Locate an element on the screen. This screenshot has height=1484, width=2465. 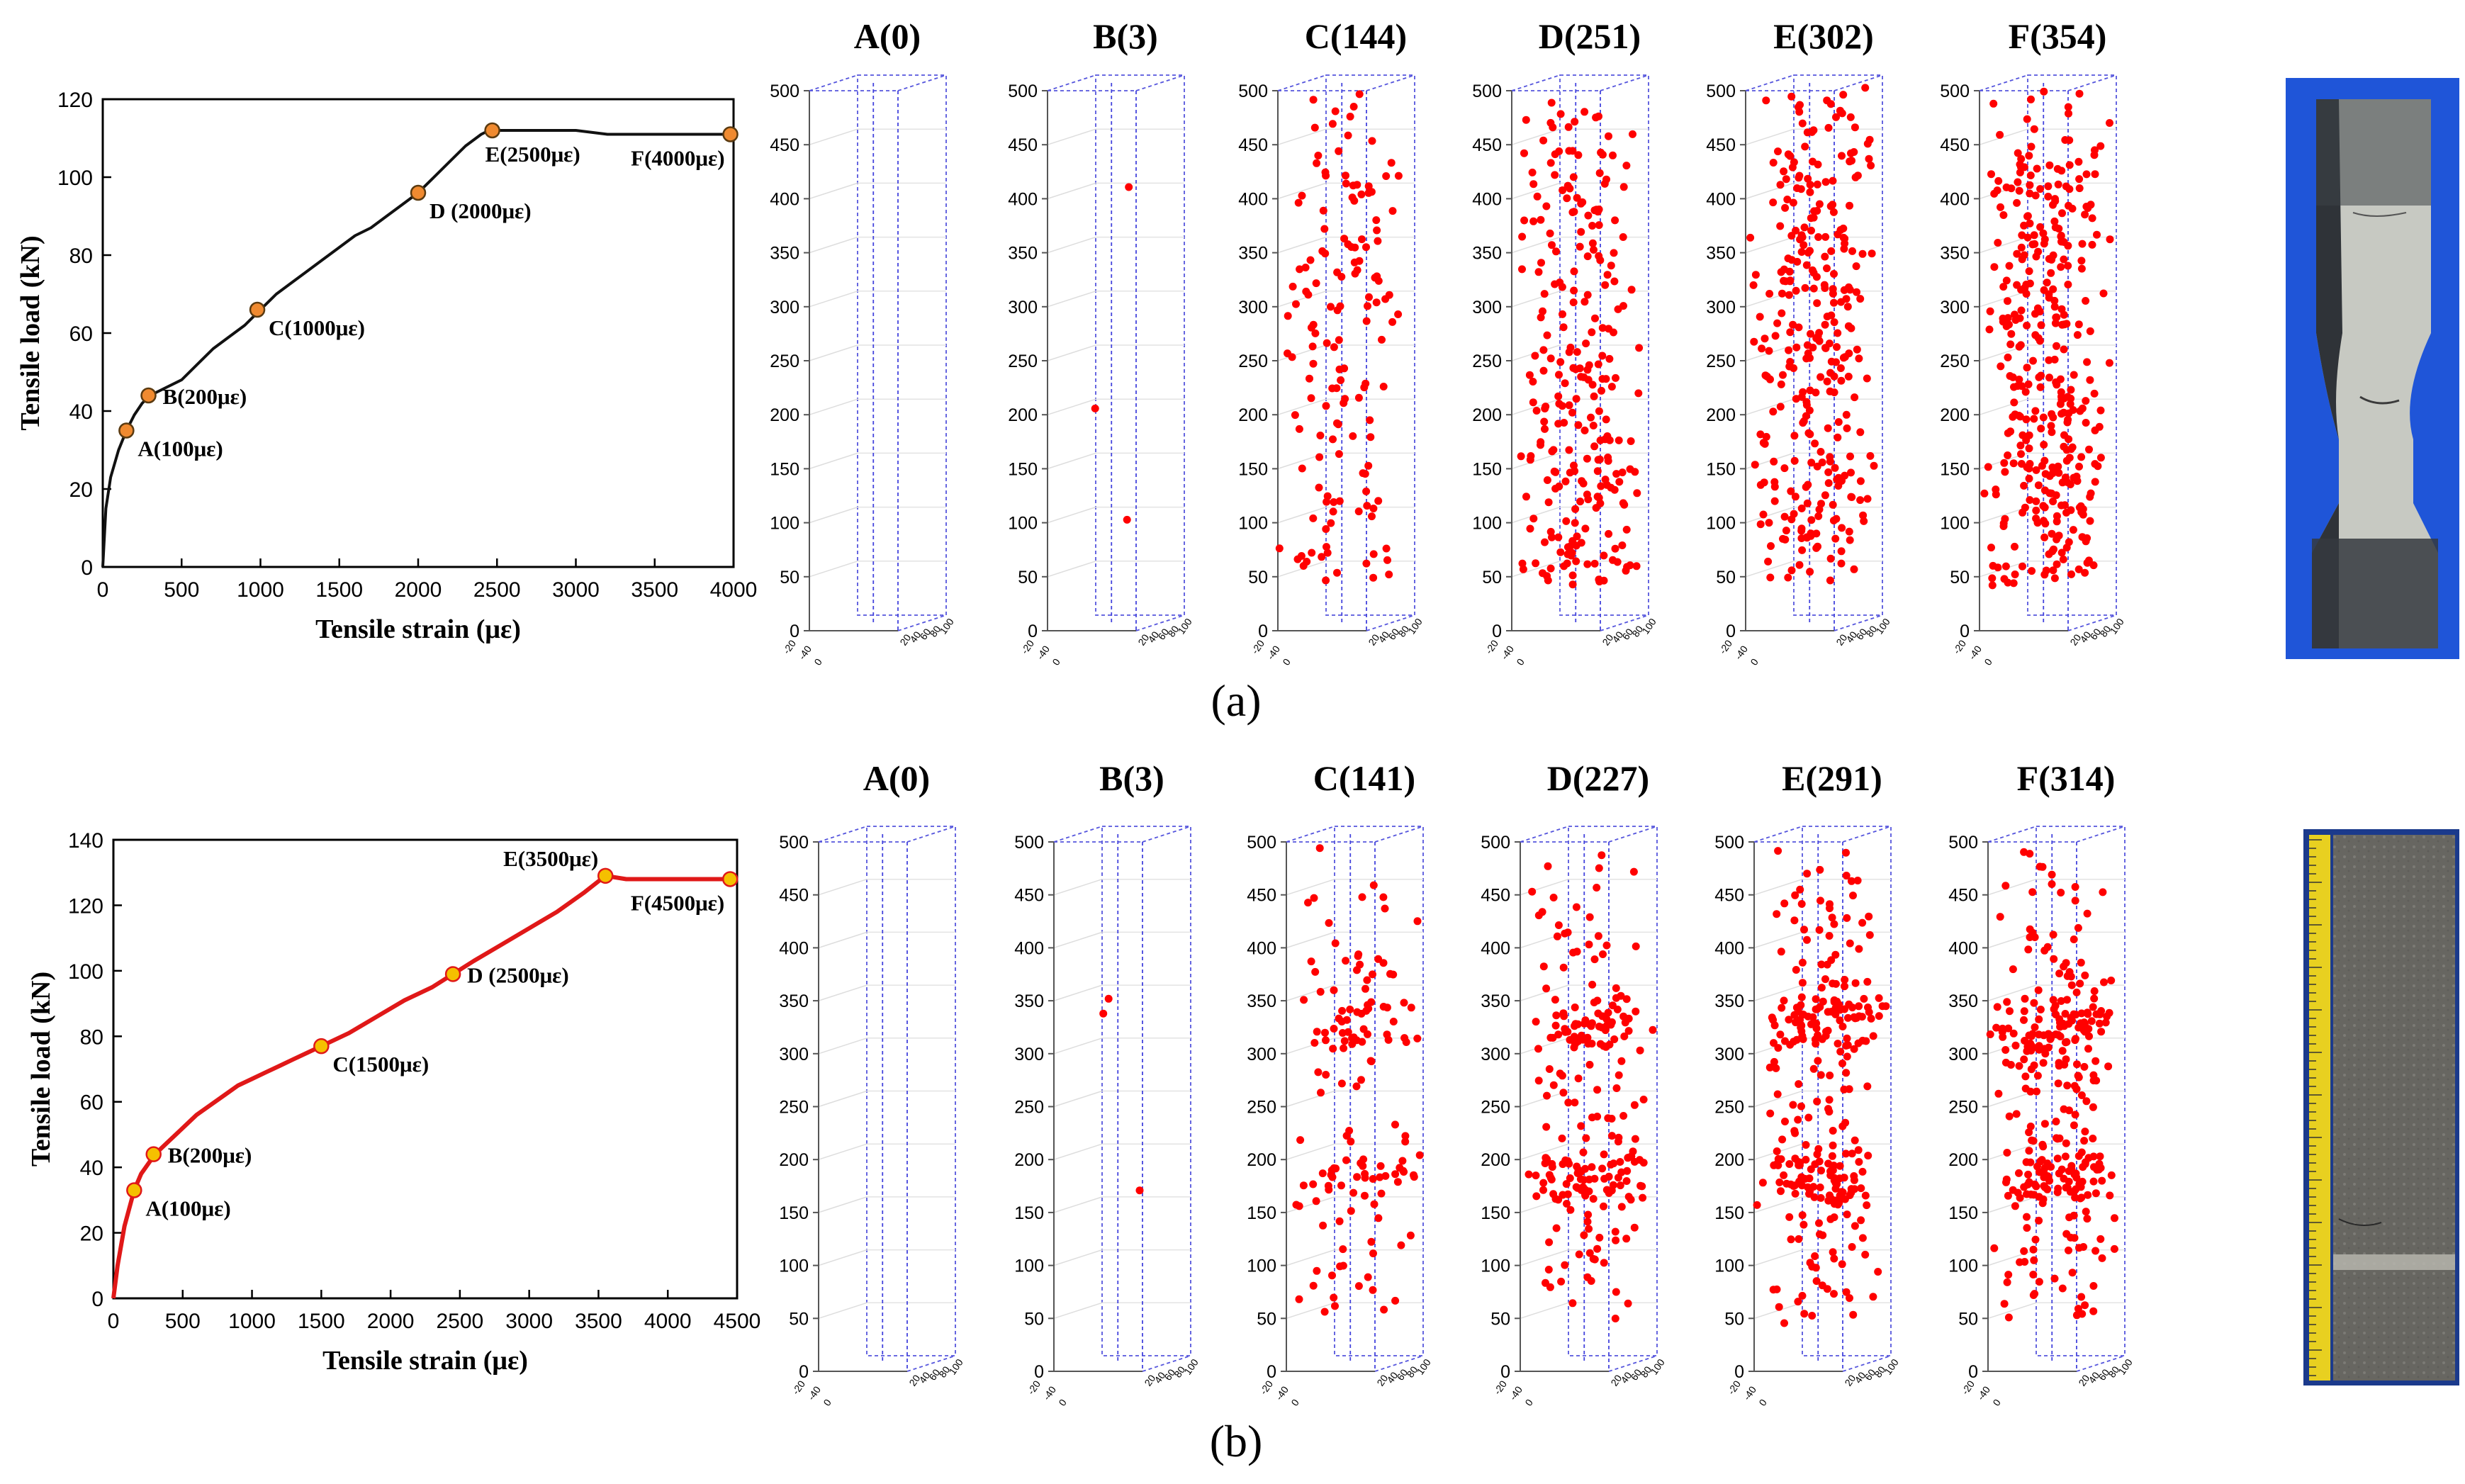
box-edge is located at coordinates (1545, 834).